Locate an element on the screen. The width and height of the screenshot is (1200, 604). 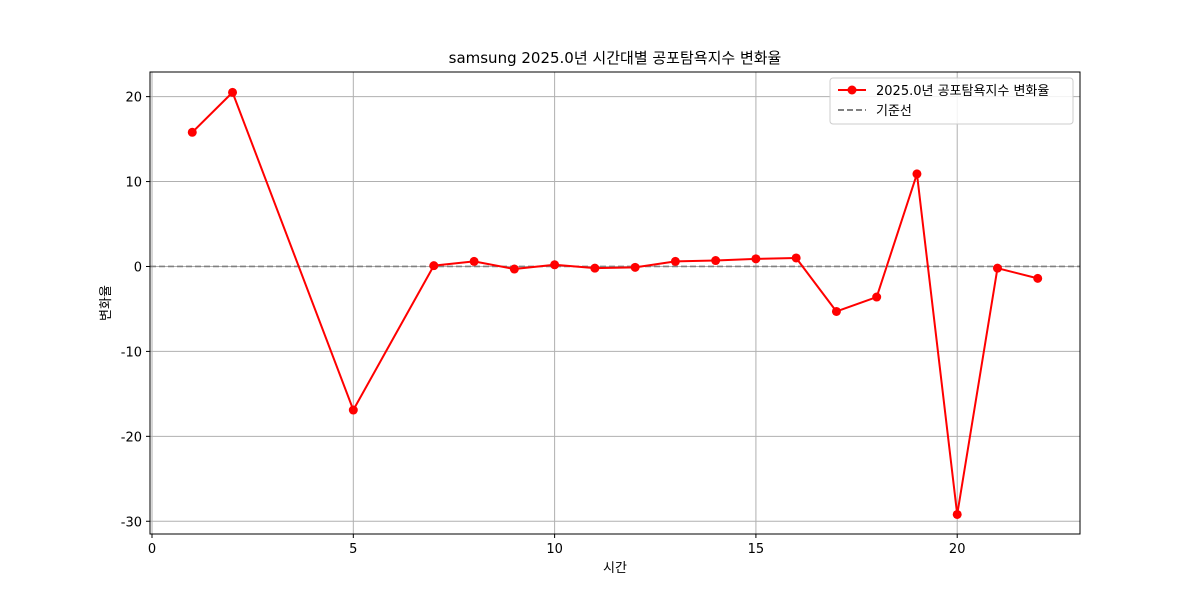
y-tick-label: 0 is located at coordinates (138, 267).